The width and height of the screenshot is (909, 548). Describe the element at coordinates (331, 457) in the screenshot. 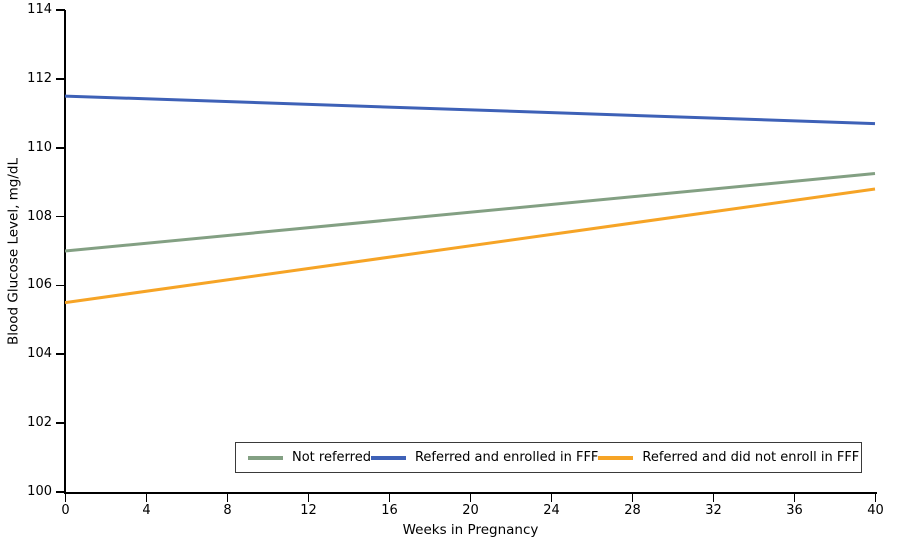

I see `legend-label: Not referred` at that location.